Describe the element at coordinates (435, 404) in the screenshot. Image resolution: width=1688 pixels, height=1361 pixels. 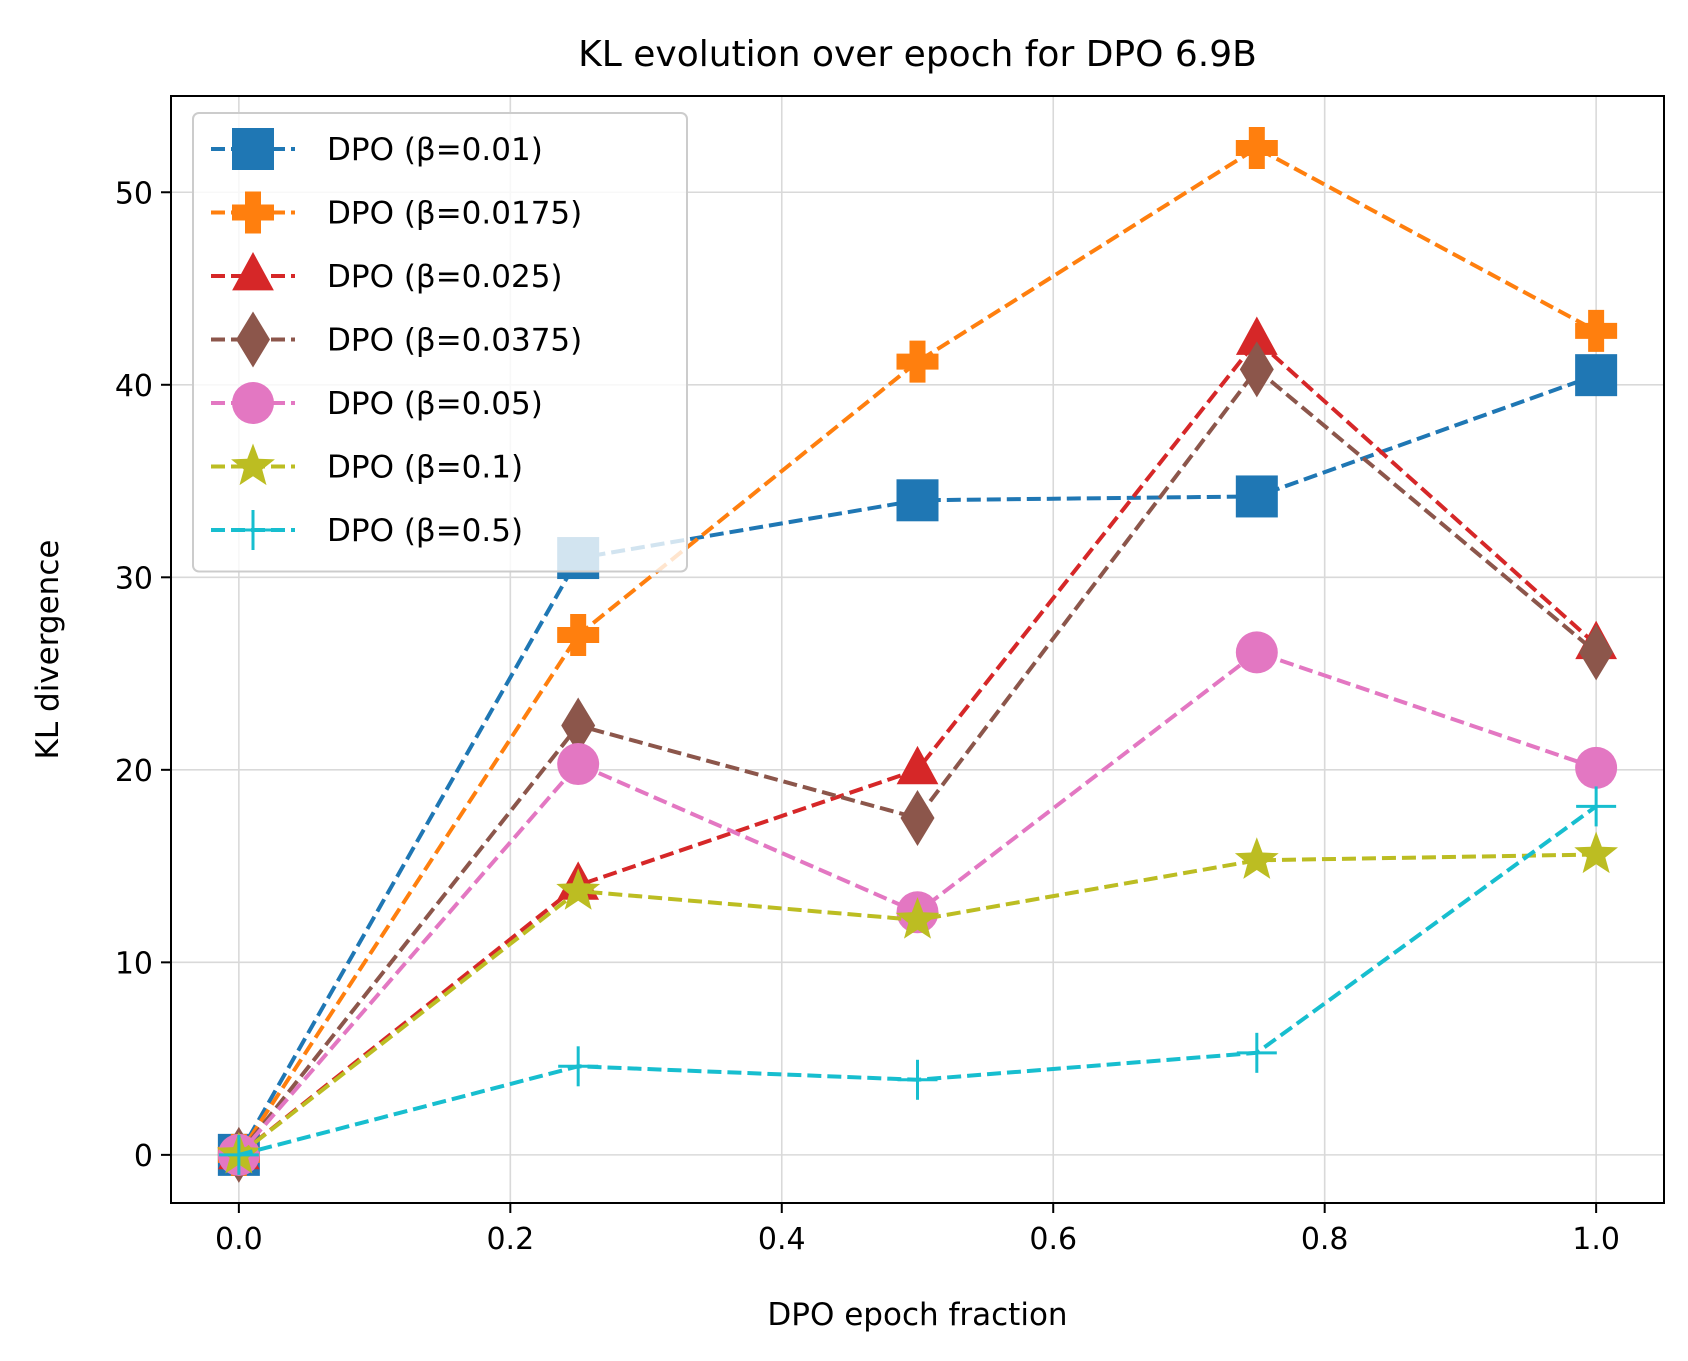
I see `legend-label: DPO (β=0.05)` at that location.